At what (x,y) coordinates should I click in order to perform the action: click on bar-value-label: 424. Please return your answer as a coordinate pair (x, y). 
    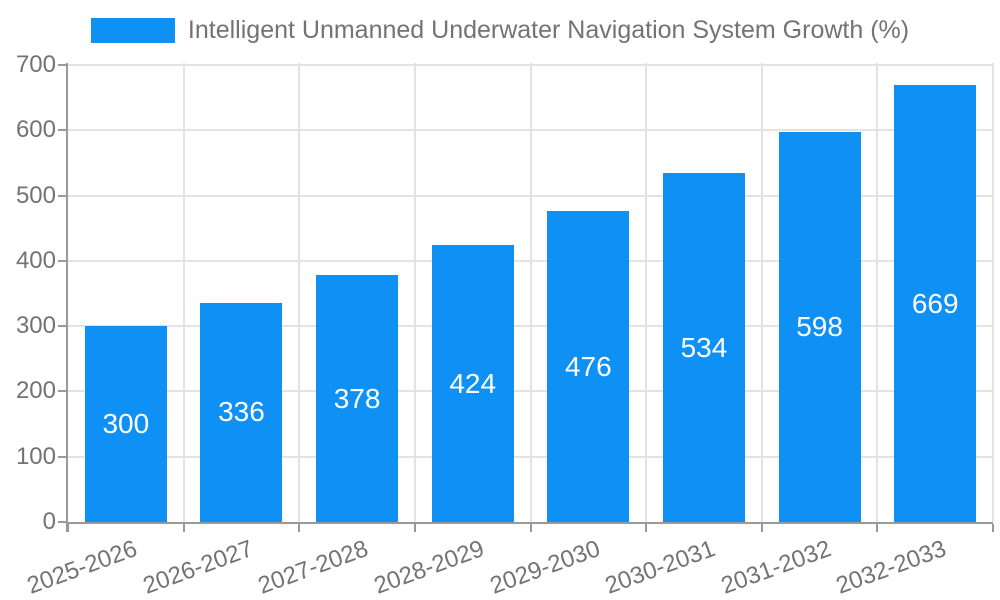
    Looking at the image, I should click on (473, 383).